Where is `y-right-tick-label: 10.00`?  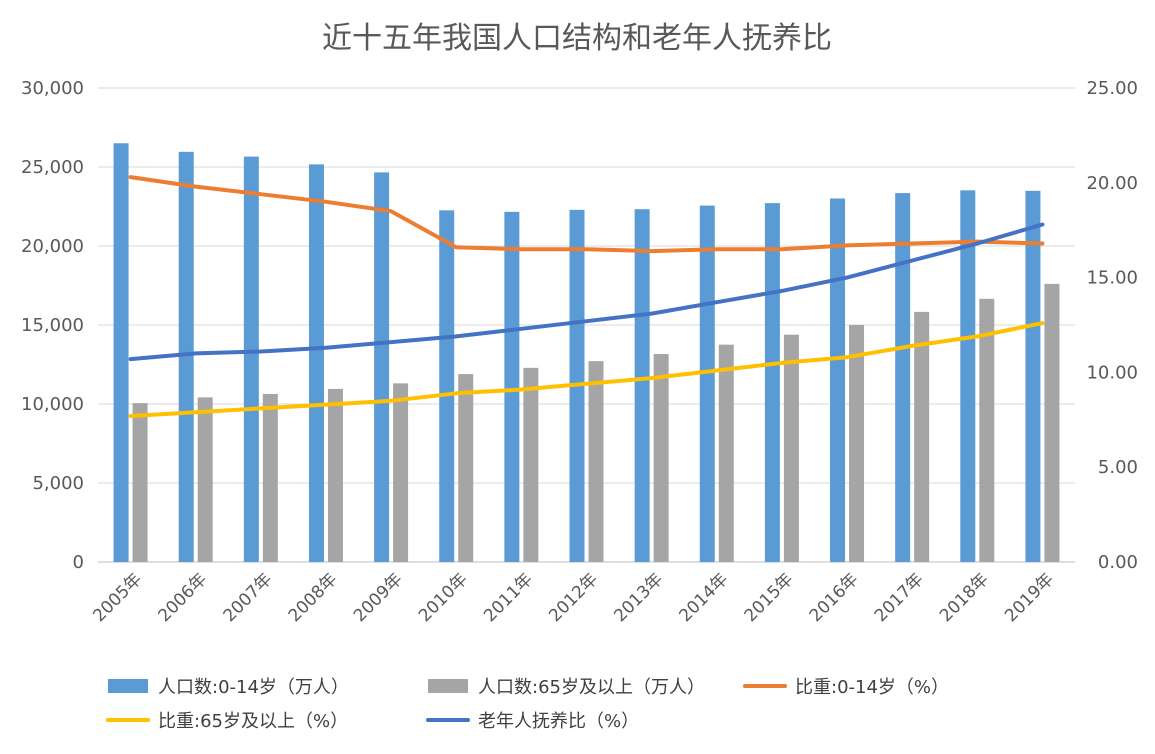
y-right-tick-label: 10.00 is located at coordinates (1112, 372).